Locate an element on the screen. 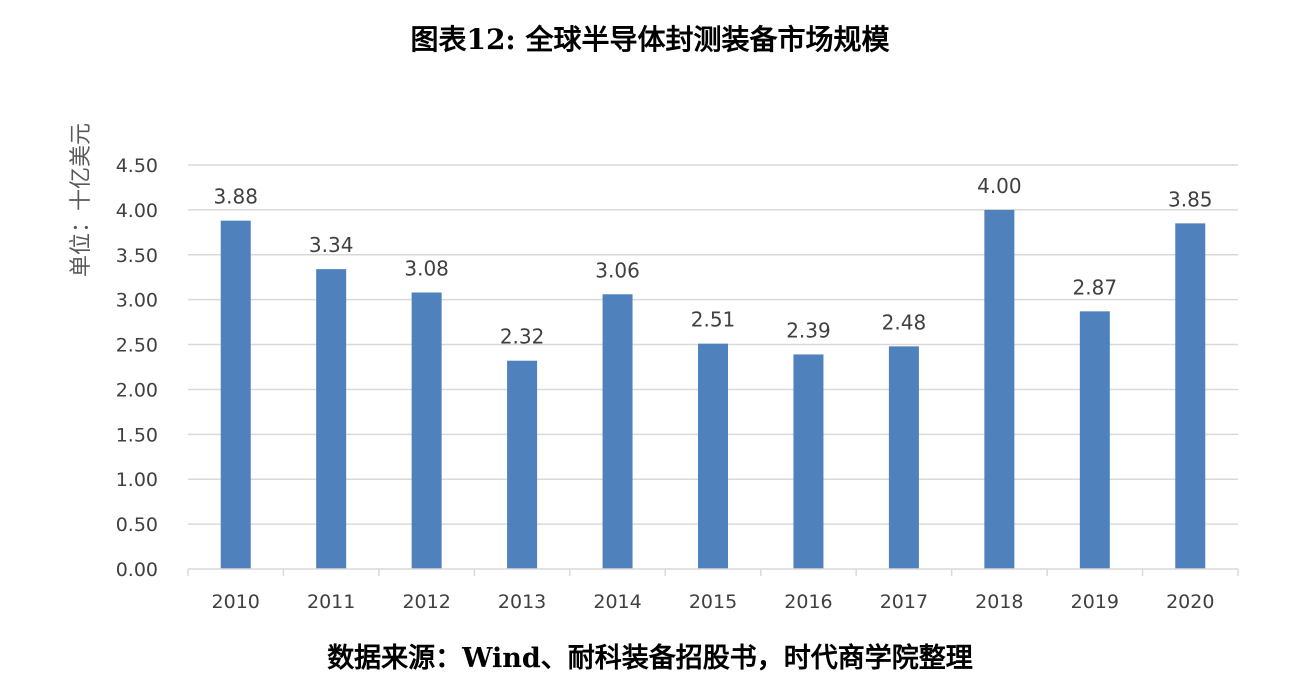  data-label: 3.34 is located at coordinates (331, 245).